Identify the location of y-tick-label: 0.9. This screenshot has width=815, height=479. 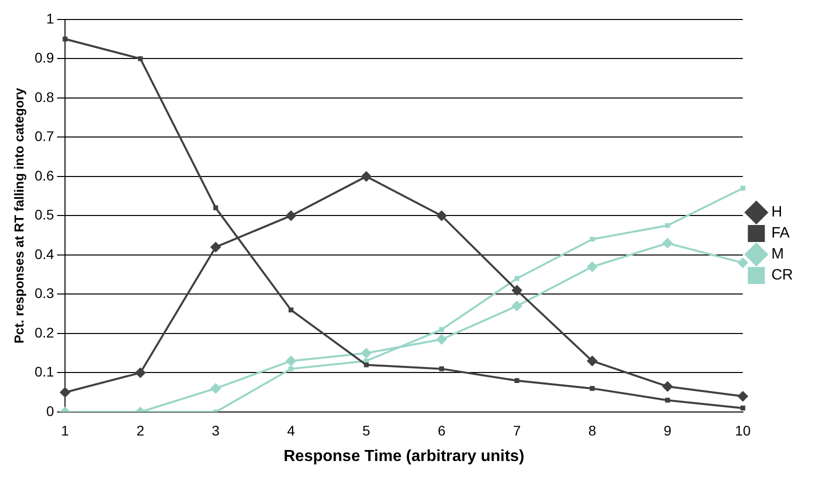
(44, 58).